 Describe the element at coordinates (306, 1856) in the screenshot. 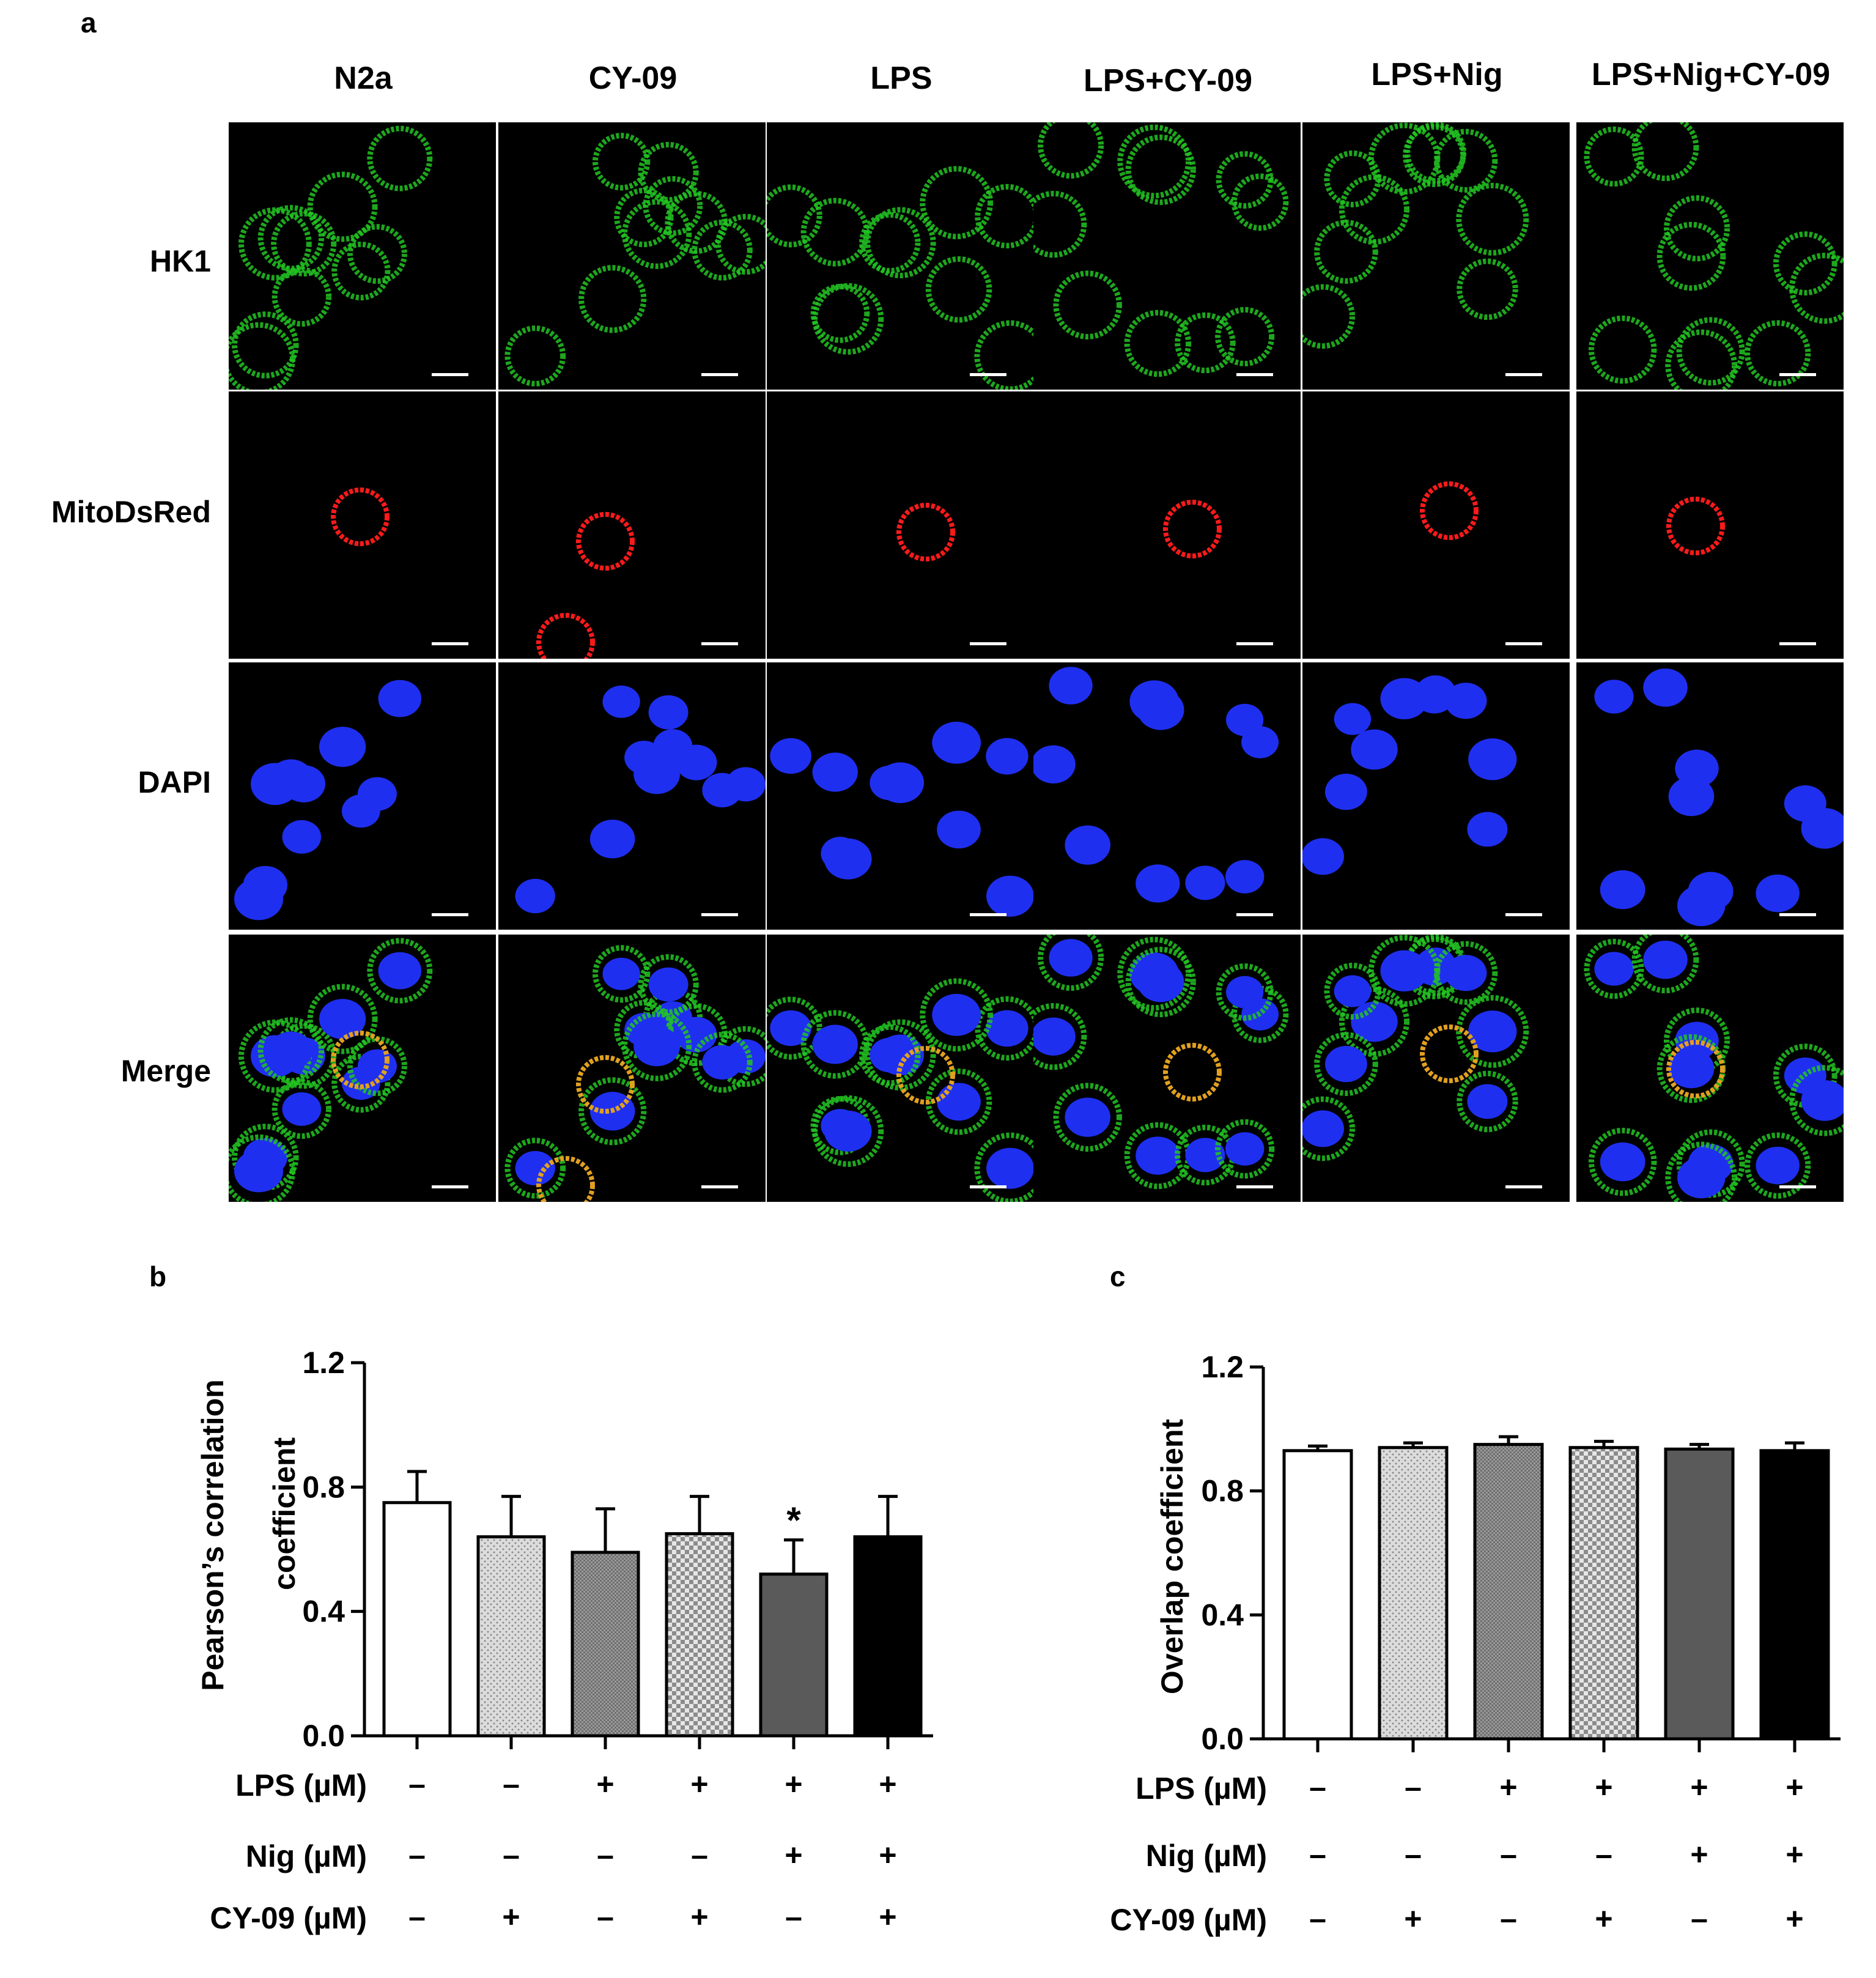

I see `condition-label: Nig (µM)` at that location.